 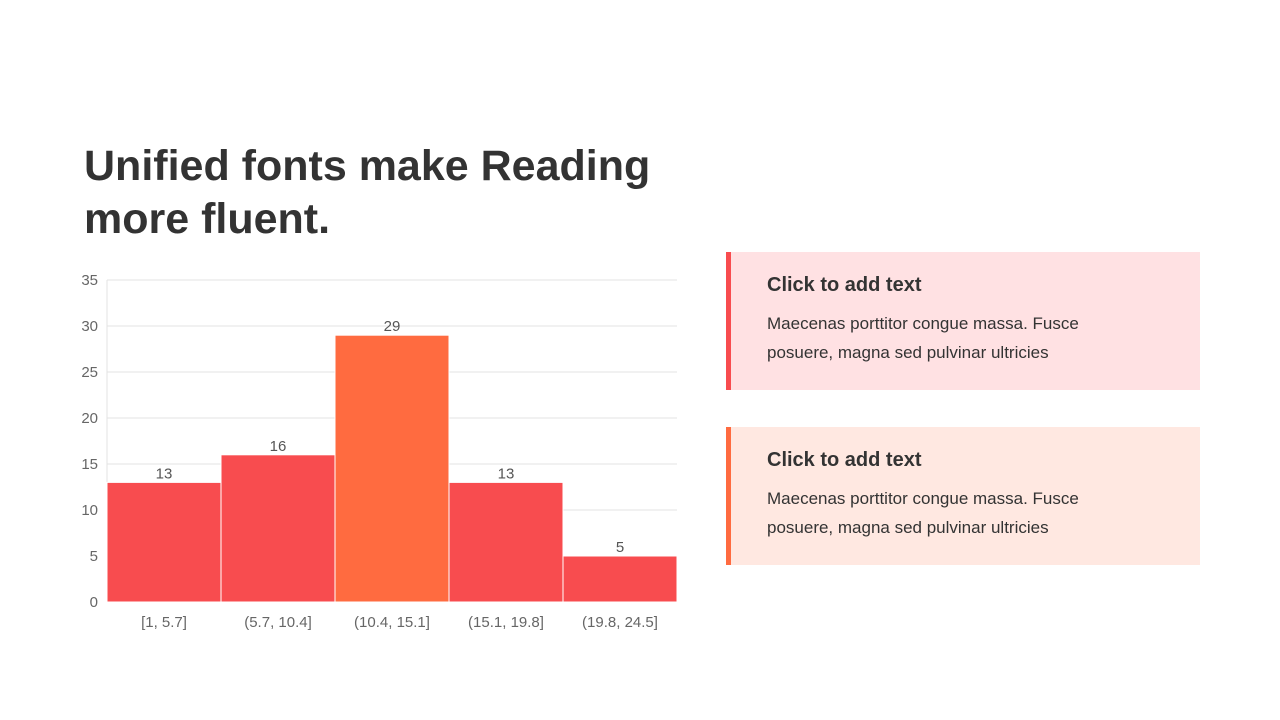 What do you see at coordinates (89, 510) in the screenshot?
I see `y-tick-label: 10` at bounding box center [89, 510].